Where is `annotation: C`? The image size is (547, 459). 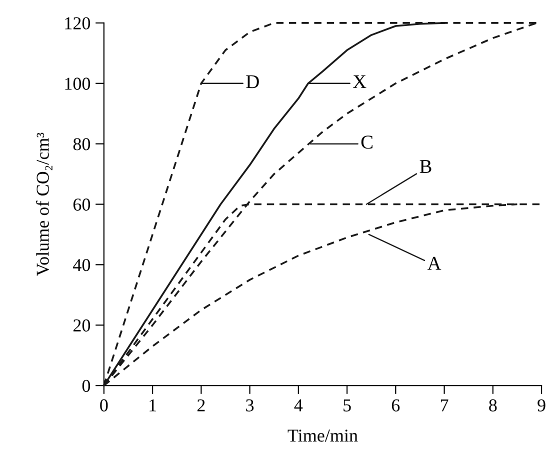 annotation: C is located at coordinates (366, 142).